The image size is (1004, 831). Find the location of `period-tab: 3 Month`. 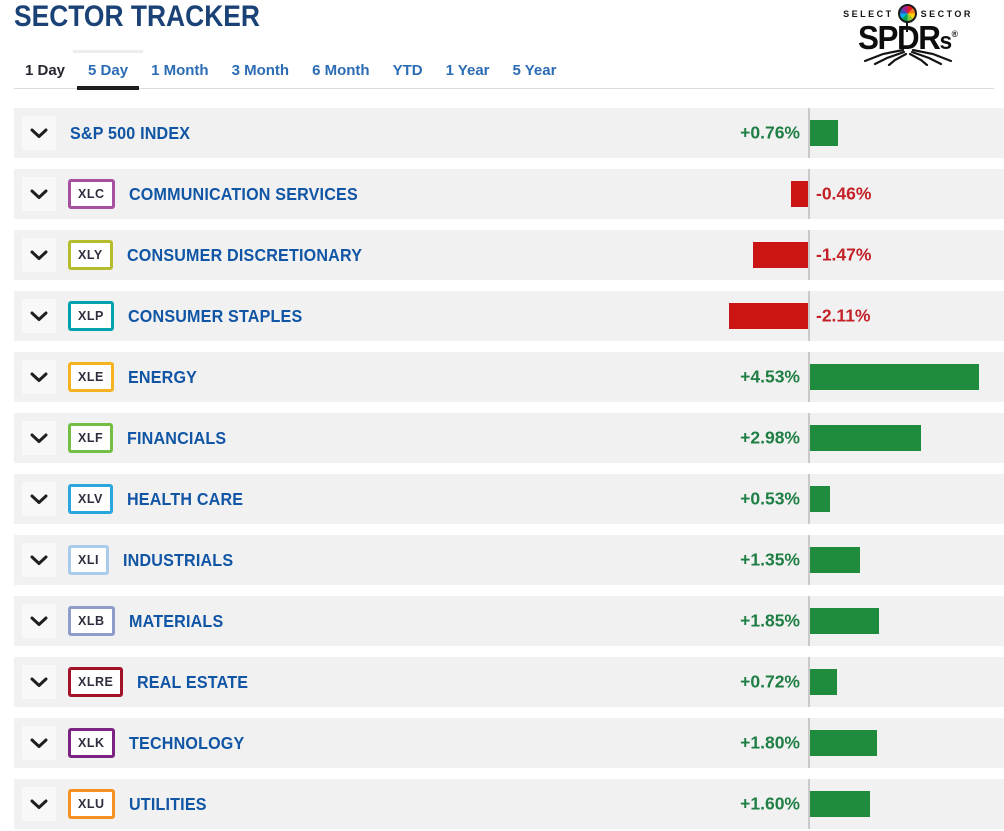

period-tab: 3 Month is located at coordinates (260, 70).